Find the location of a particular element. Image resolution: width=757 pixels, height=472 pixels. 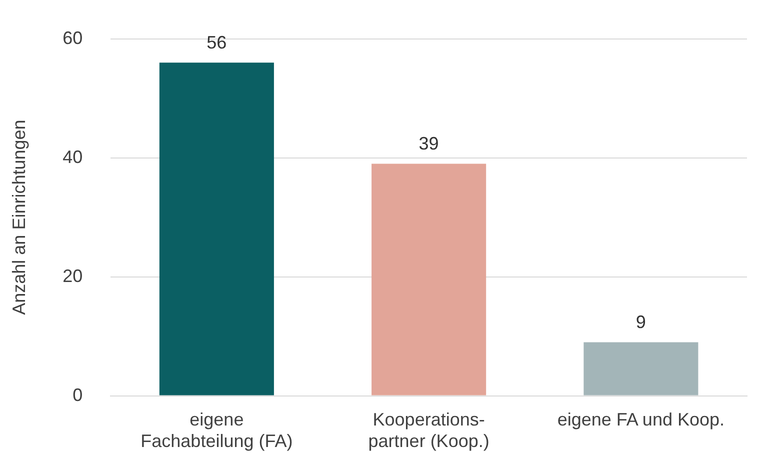

y-tick-label: 40 is located at coordinates (72, 156).